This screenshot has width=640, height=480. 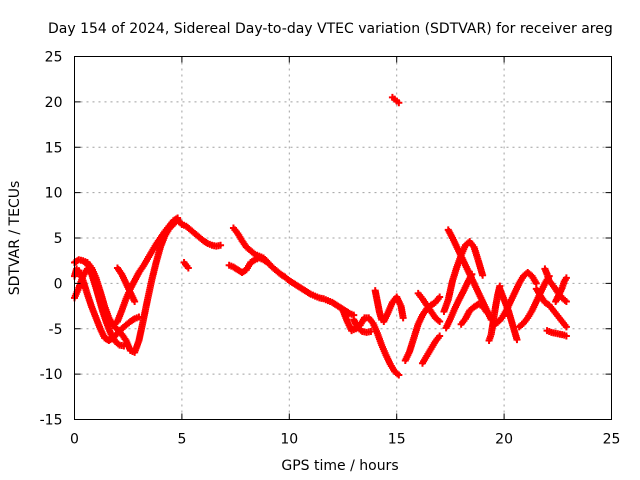 I want to click on series-track-z, so click(x=555, y=285).